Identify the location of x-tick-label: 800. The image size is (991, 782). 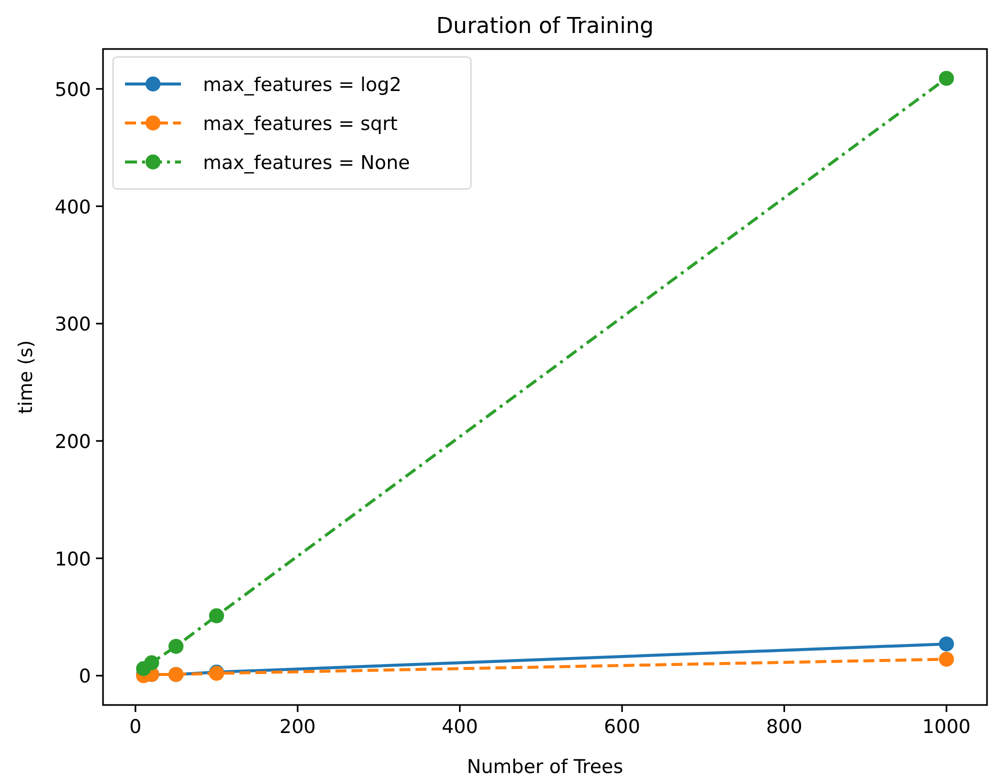
(784, 727).